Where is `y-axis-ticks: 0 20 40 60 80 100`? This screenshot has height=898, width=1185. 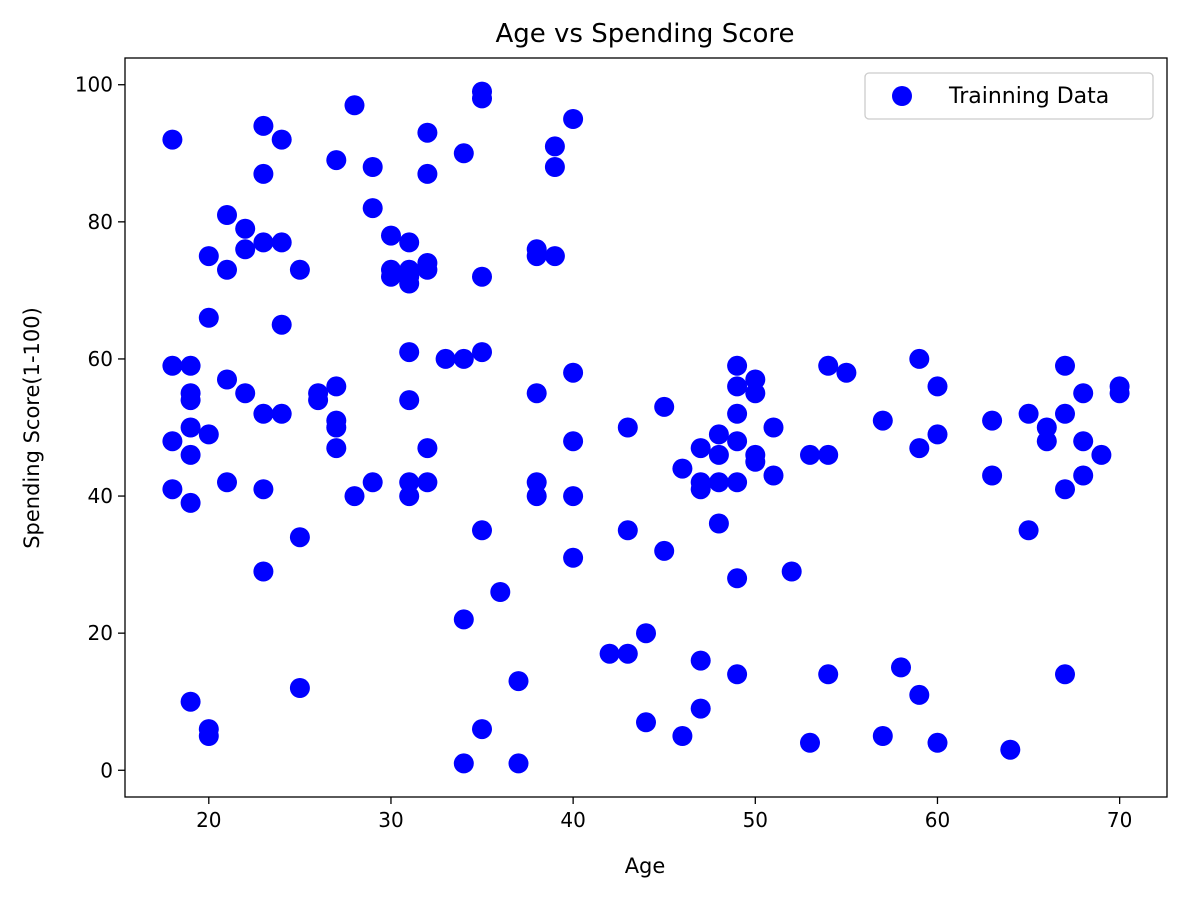
y-axis-ticks: 0 20 40 60 80 100 is located at coordinates (100, 427).